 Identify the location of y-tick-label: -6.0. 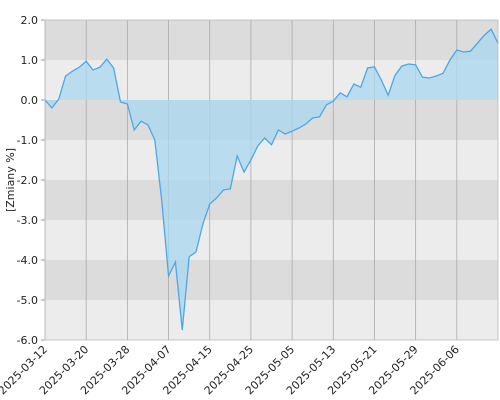
(27, 340).